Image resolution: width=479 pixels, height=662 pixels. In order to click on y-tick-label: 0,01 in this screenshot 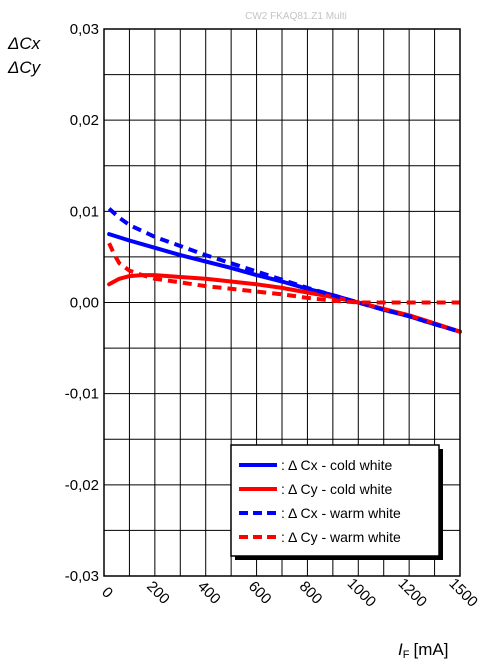, I will do `click(84, 211)`.